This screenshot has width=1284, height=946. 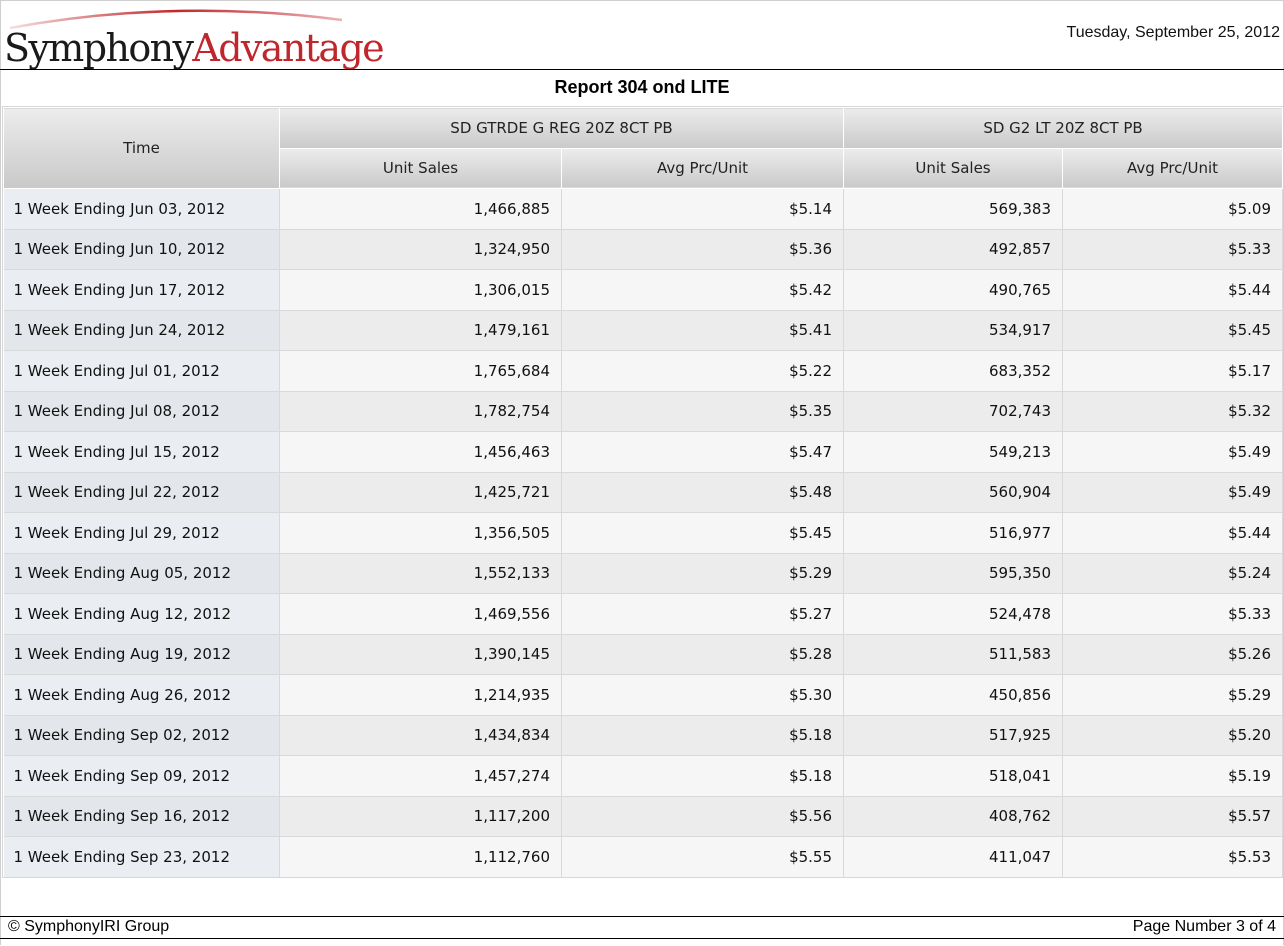 I want to click on unit-sales-header-2: Unit Sales, so click(x=953, y=168).